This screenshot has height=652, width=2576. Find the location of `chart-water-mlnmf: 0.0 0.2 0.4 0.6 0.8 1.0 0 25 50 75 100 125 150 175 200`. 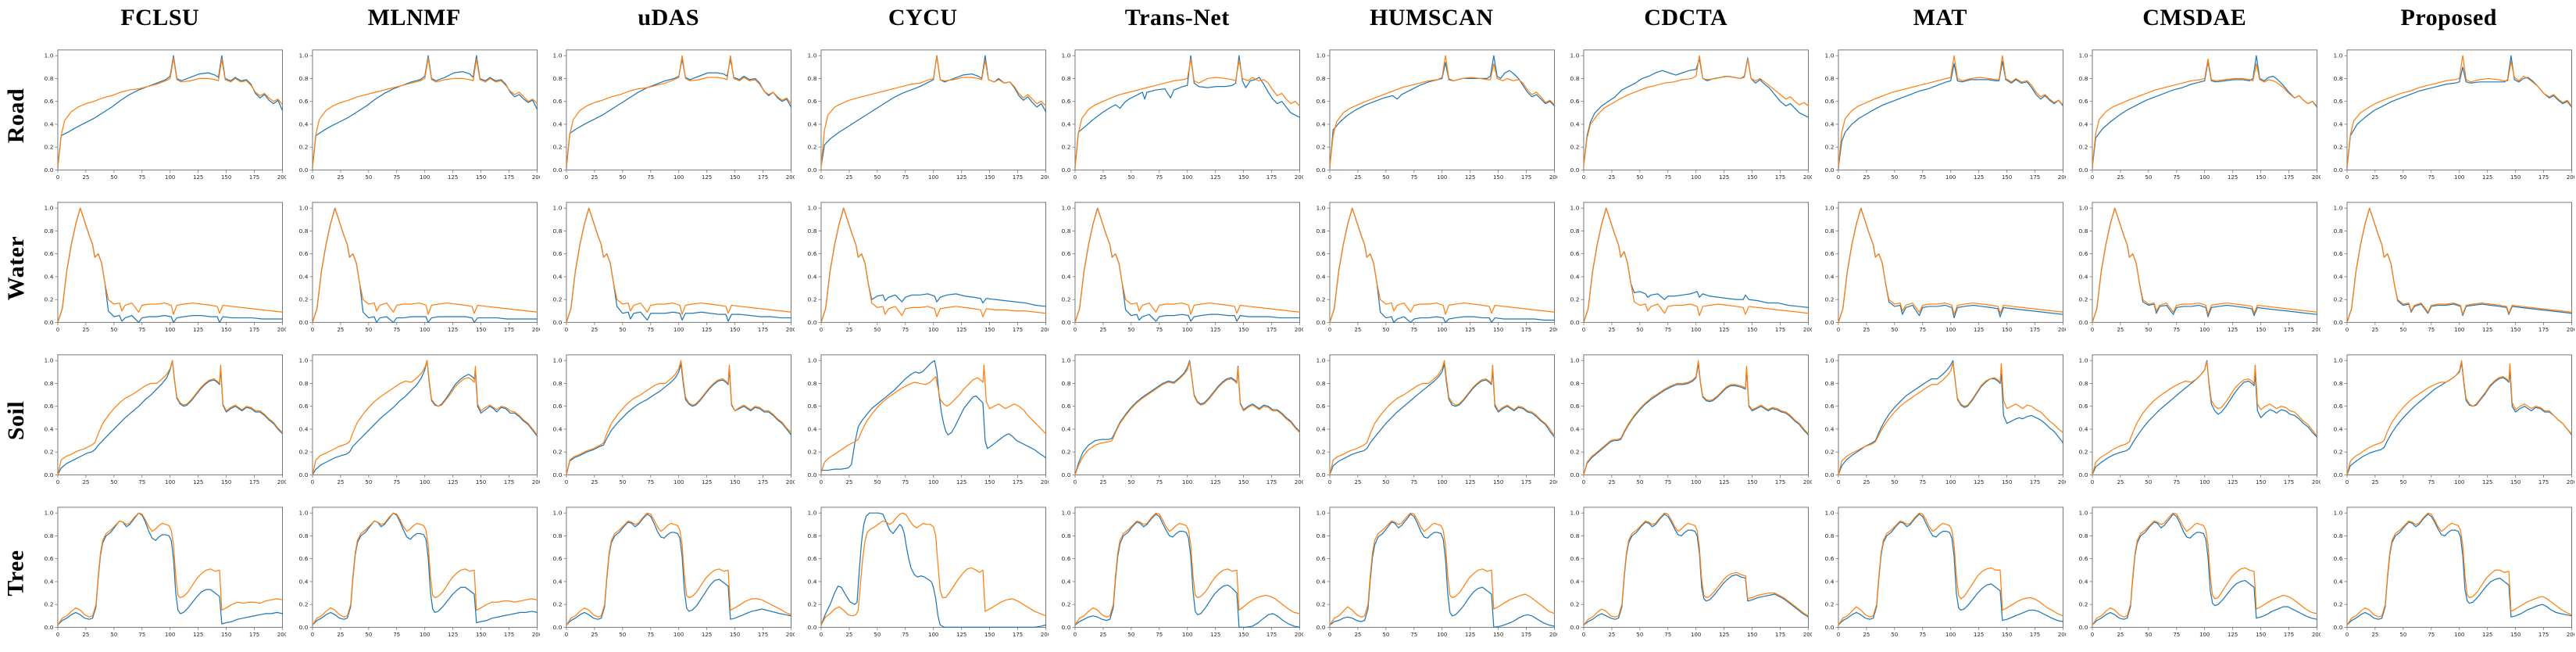

chart-water-mlnmf: 0.0 0.2 0.4 0.6 0.8 1.0 0 25 50 75 100 125 150 175 200 is located at coordinates (415, 268).